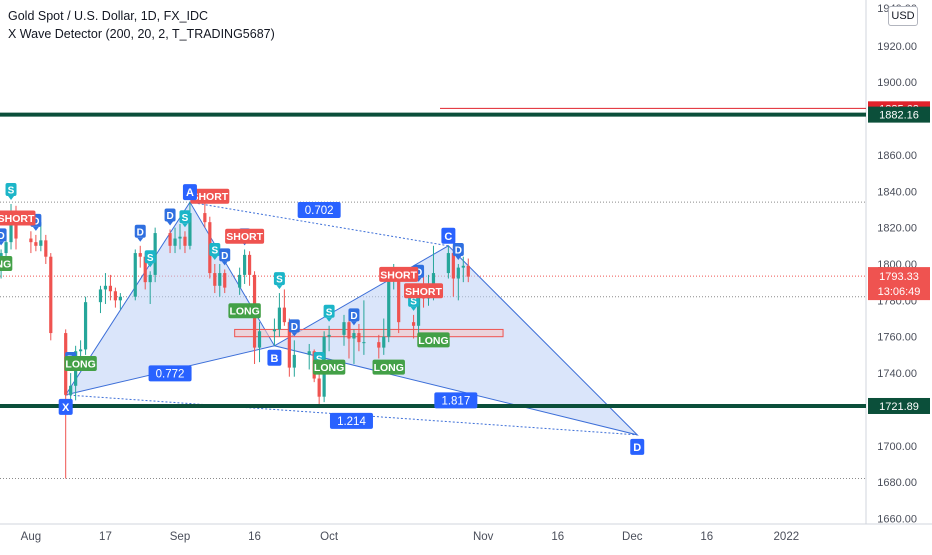 The height and width of the screenshot is (555, 932). Describe the element at coordinates (899, 284) in the screenshot. I see `price-tag-current` at that location.